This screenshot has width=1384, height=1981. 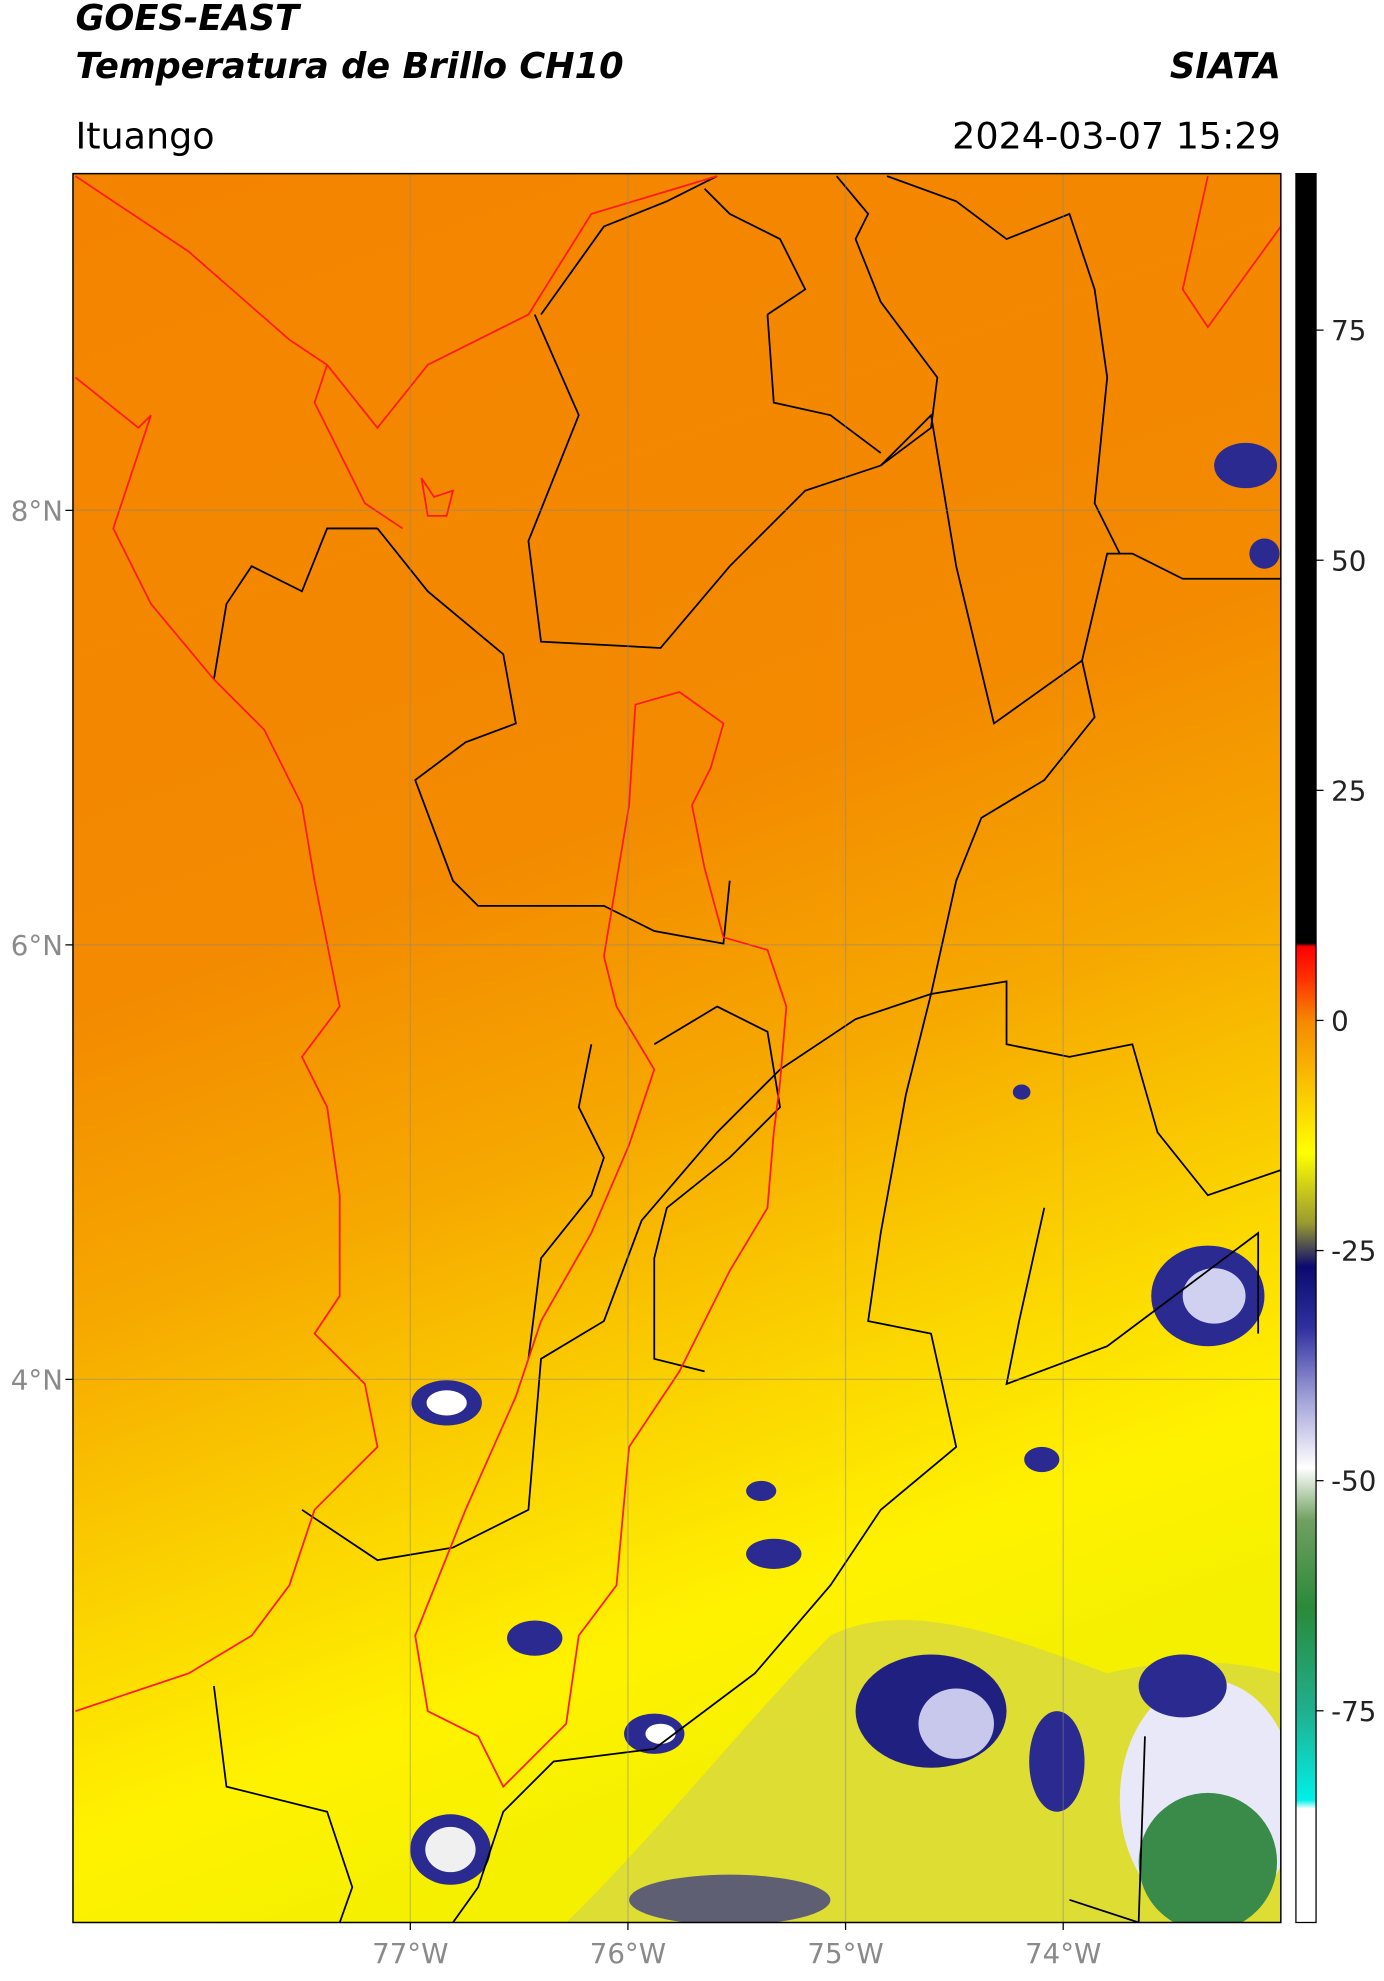 What do you see at coordinates (37, 510) in the screenshot?
I see `y-tick-label: 8°N` at bounding box center [37, 510].